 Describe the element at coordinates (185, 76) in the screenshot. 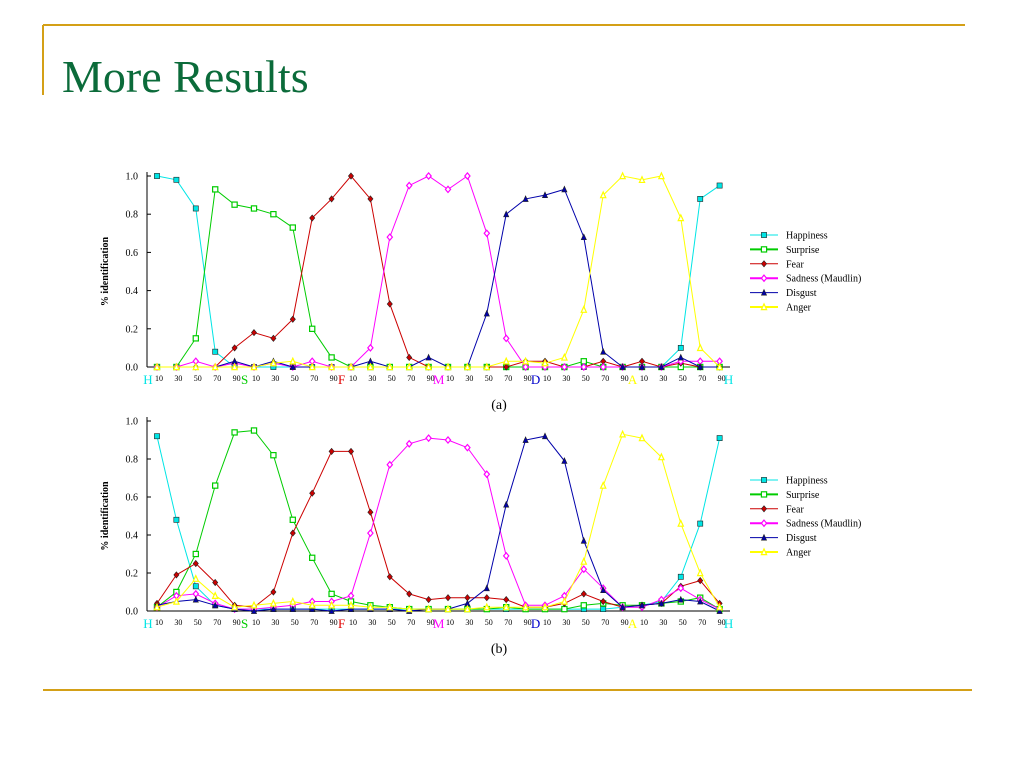

I see `slide-title: More Results` at that location.